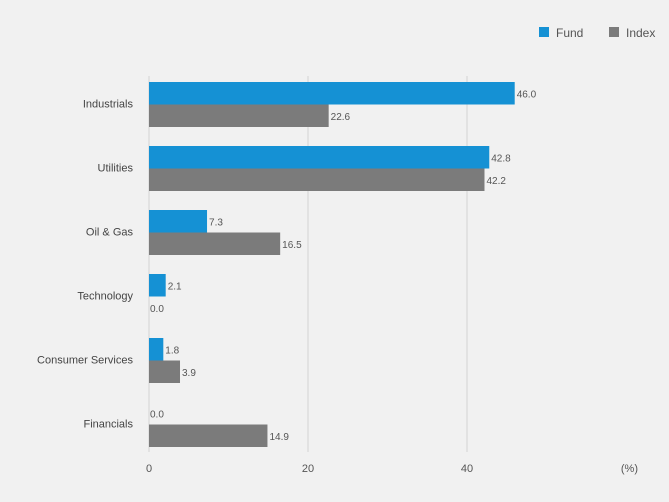 The height and width of the screenshot is (502, 669). Describe the element at coordinates (527, 94) in the screenshot. I see `value-label: 46.0` at that location.